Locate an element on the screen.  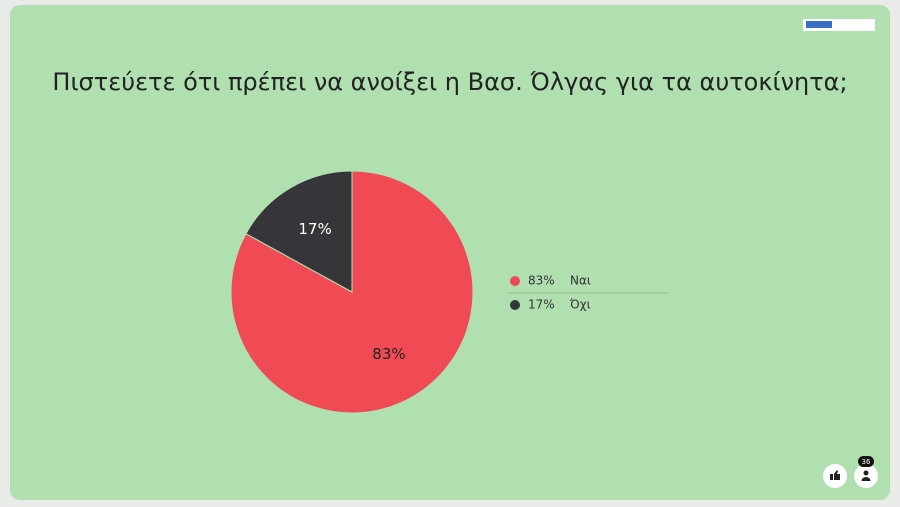
pie-slice is located at coordinates (299, 231).